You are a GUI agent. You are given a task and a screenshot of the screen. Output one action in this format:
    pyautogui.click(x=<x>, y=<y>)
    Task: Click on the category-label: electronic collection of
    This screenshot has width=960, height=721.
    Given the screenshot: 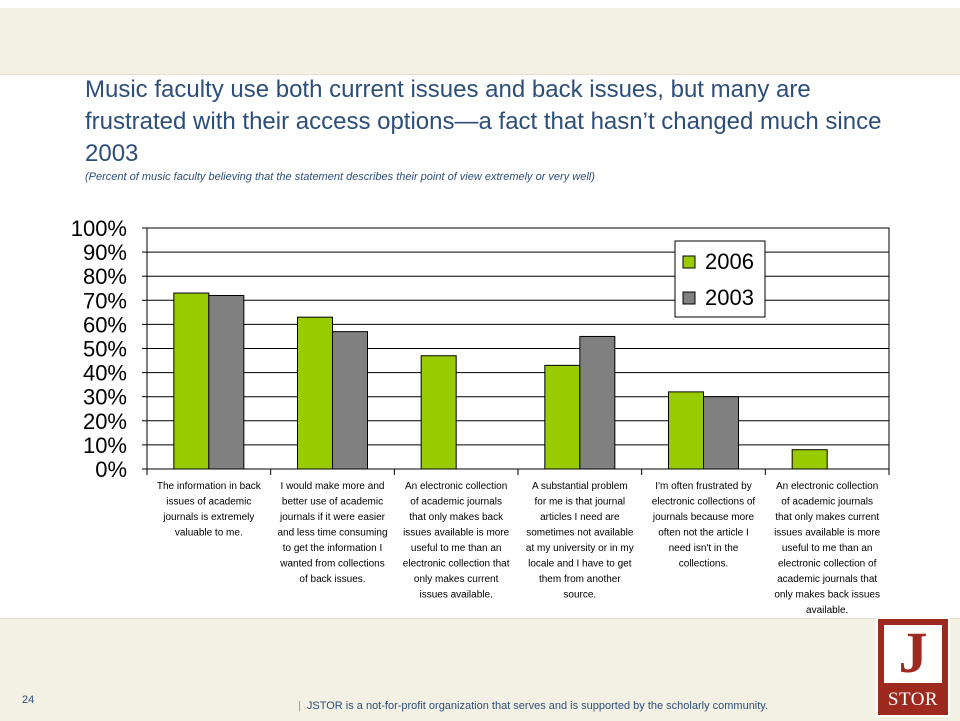 What is the action you would take?
    pyautogui.click(x=827, y=564)
    